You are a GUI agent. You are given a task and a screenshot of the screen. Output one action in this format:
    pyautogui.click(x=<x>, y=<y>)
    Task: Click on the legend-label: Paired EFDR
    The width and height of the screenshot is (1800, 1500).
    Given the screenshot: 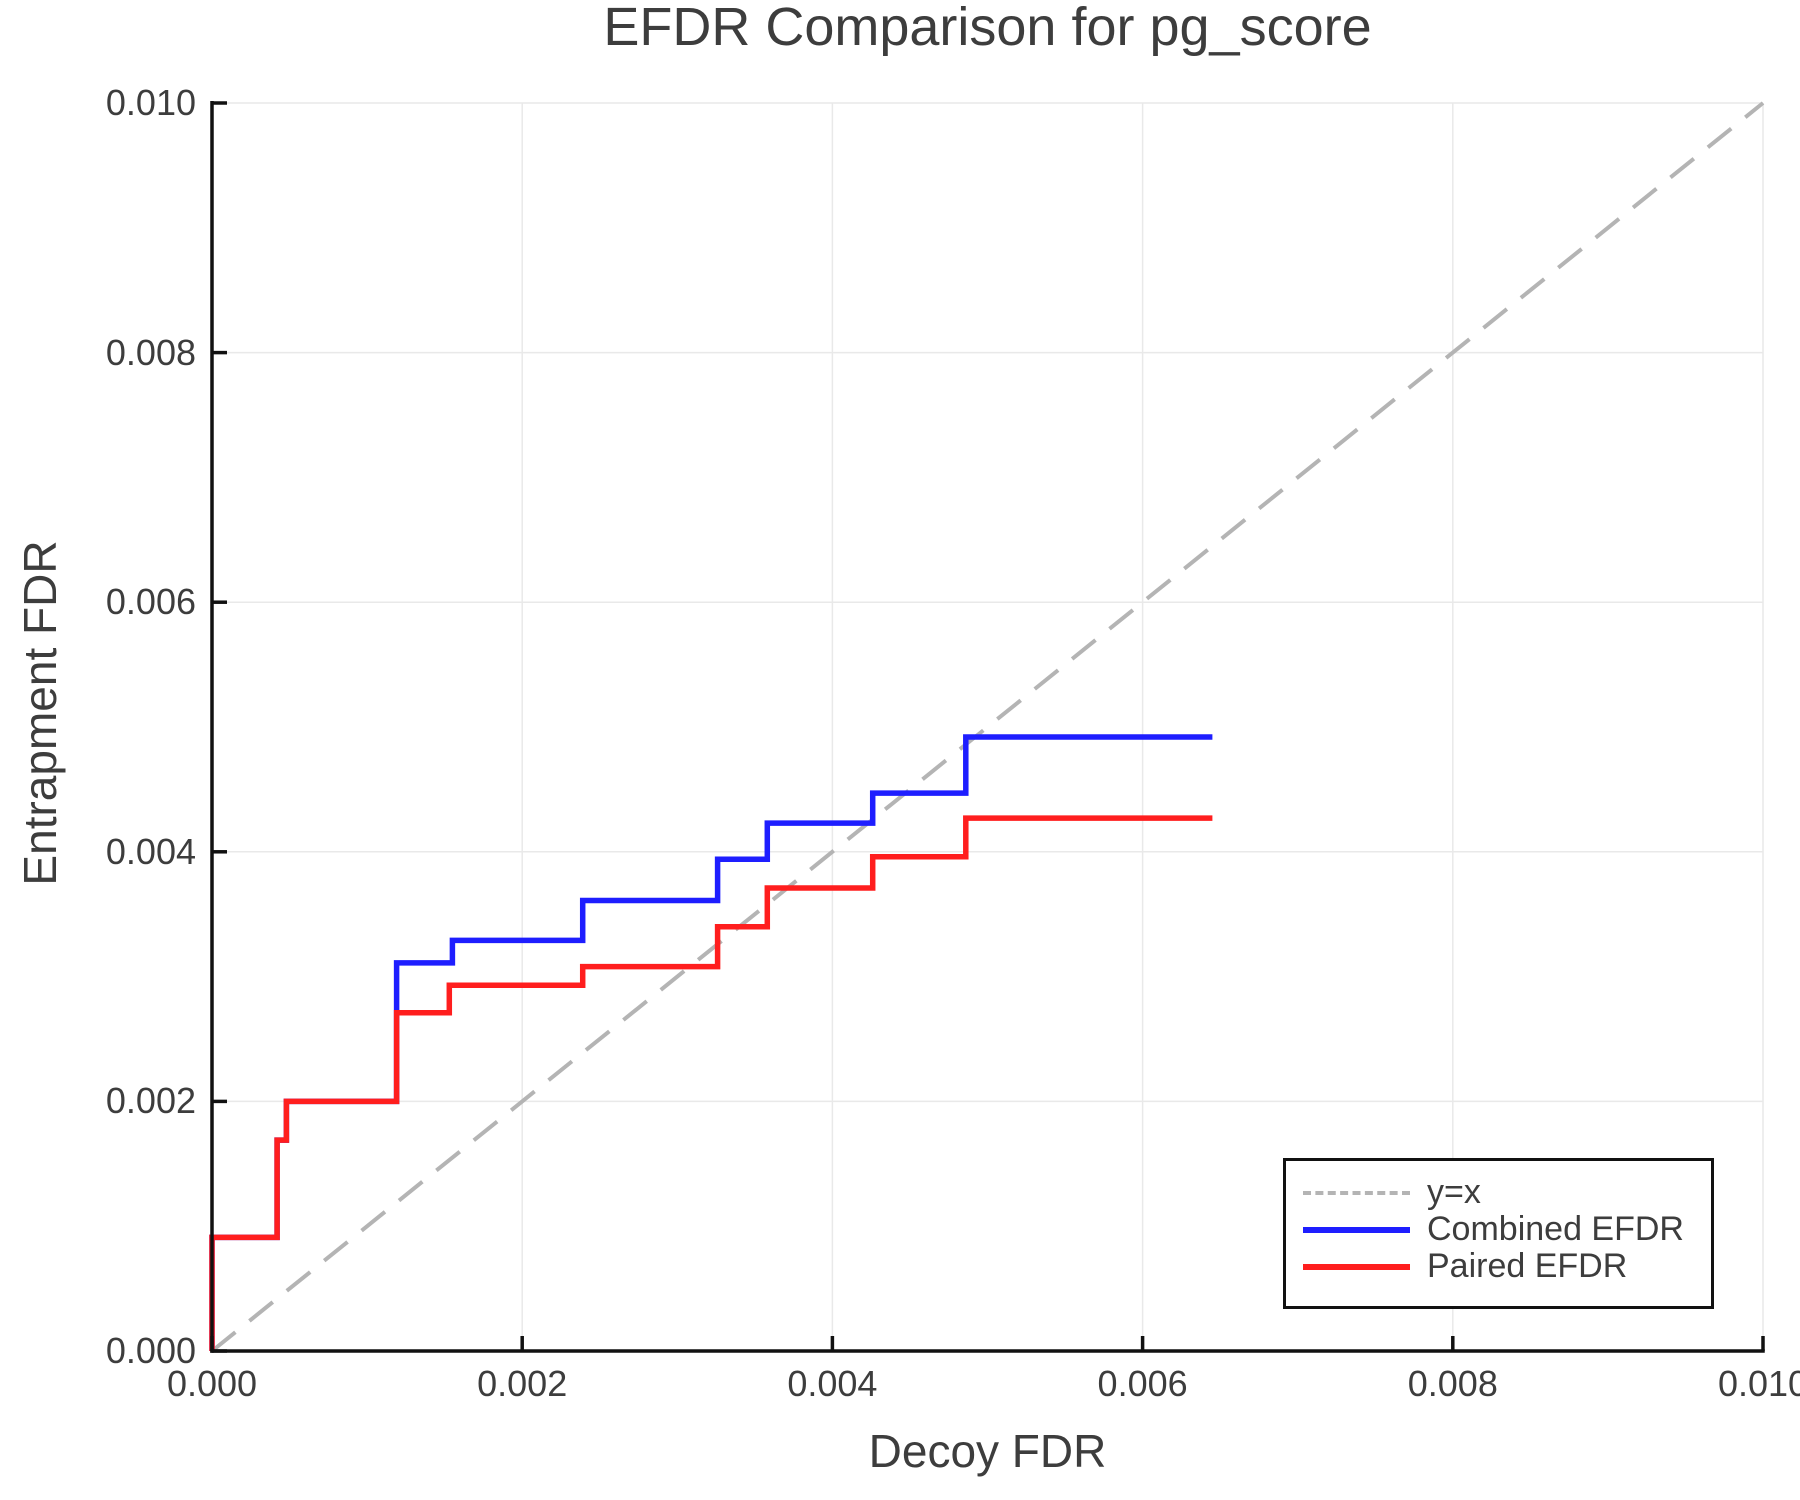 What is the action you would take?
    pyautogui.click(x=1527, y=1266)
    